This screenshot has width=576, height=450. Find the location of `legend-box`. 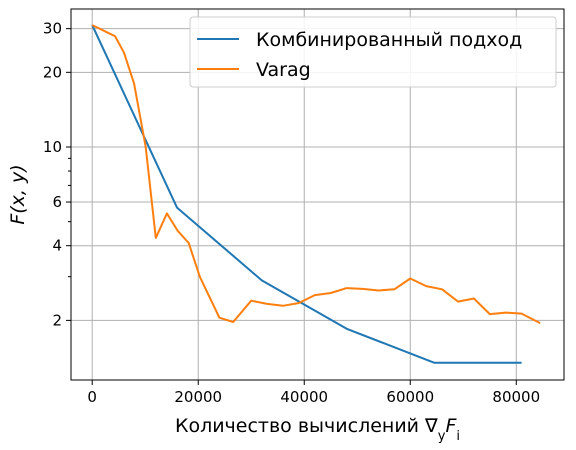

legend-box is located at coordinates (373, 52).